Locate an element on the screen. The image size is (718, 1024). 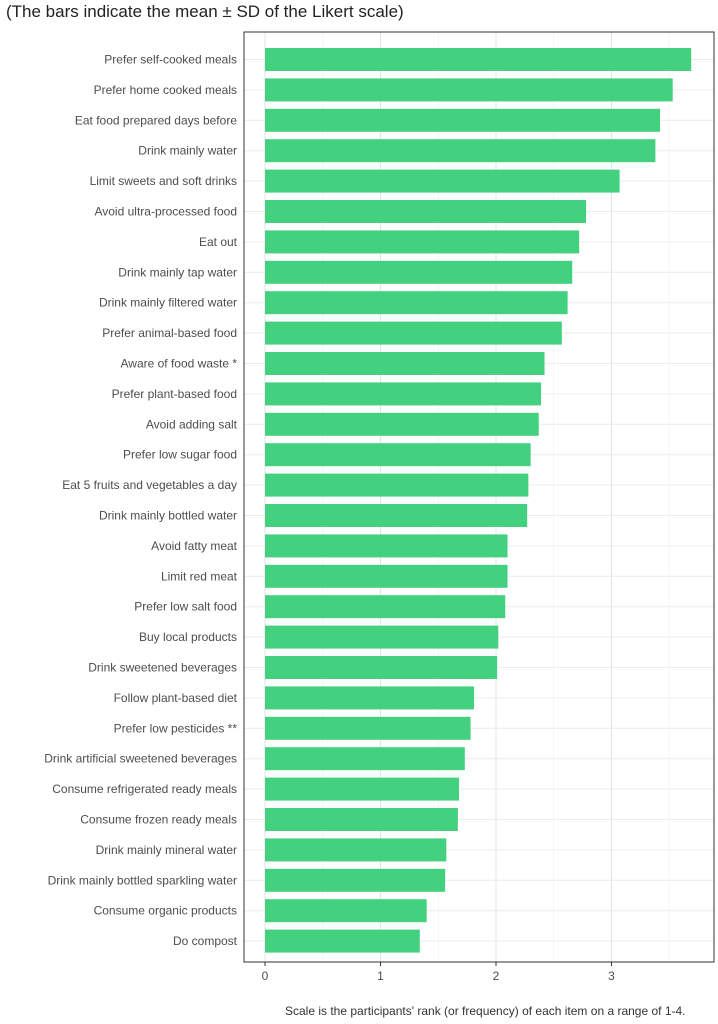
category-label: Prefer home cooked meals is located at coordinates (165, 90).